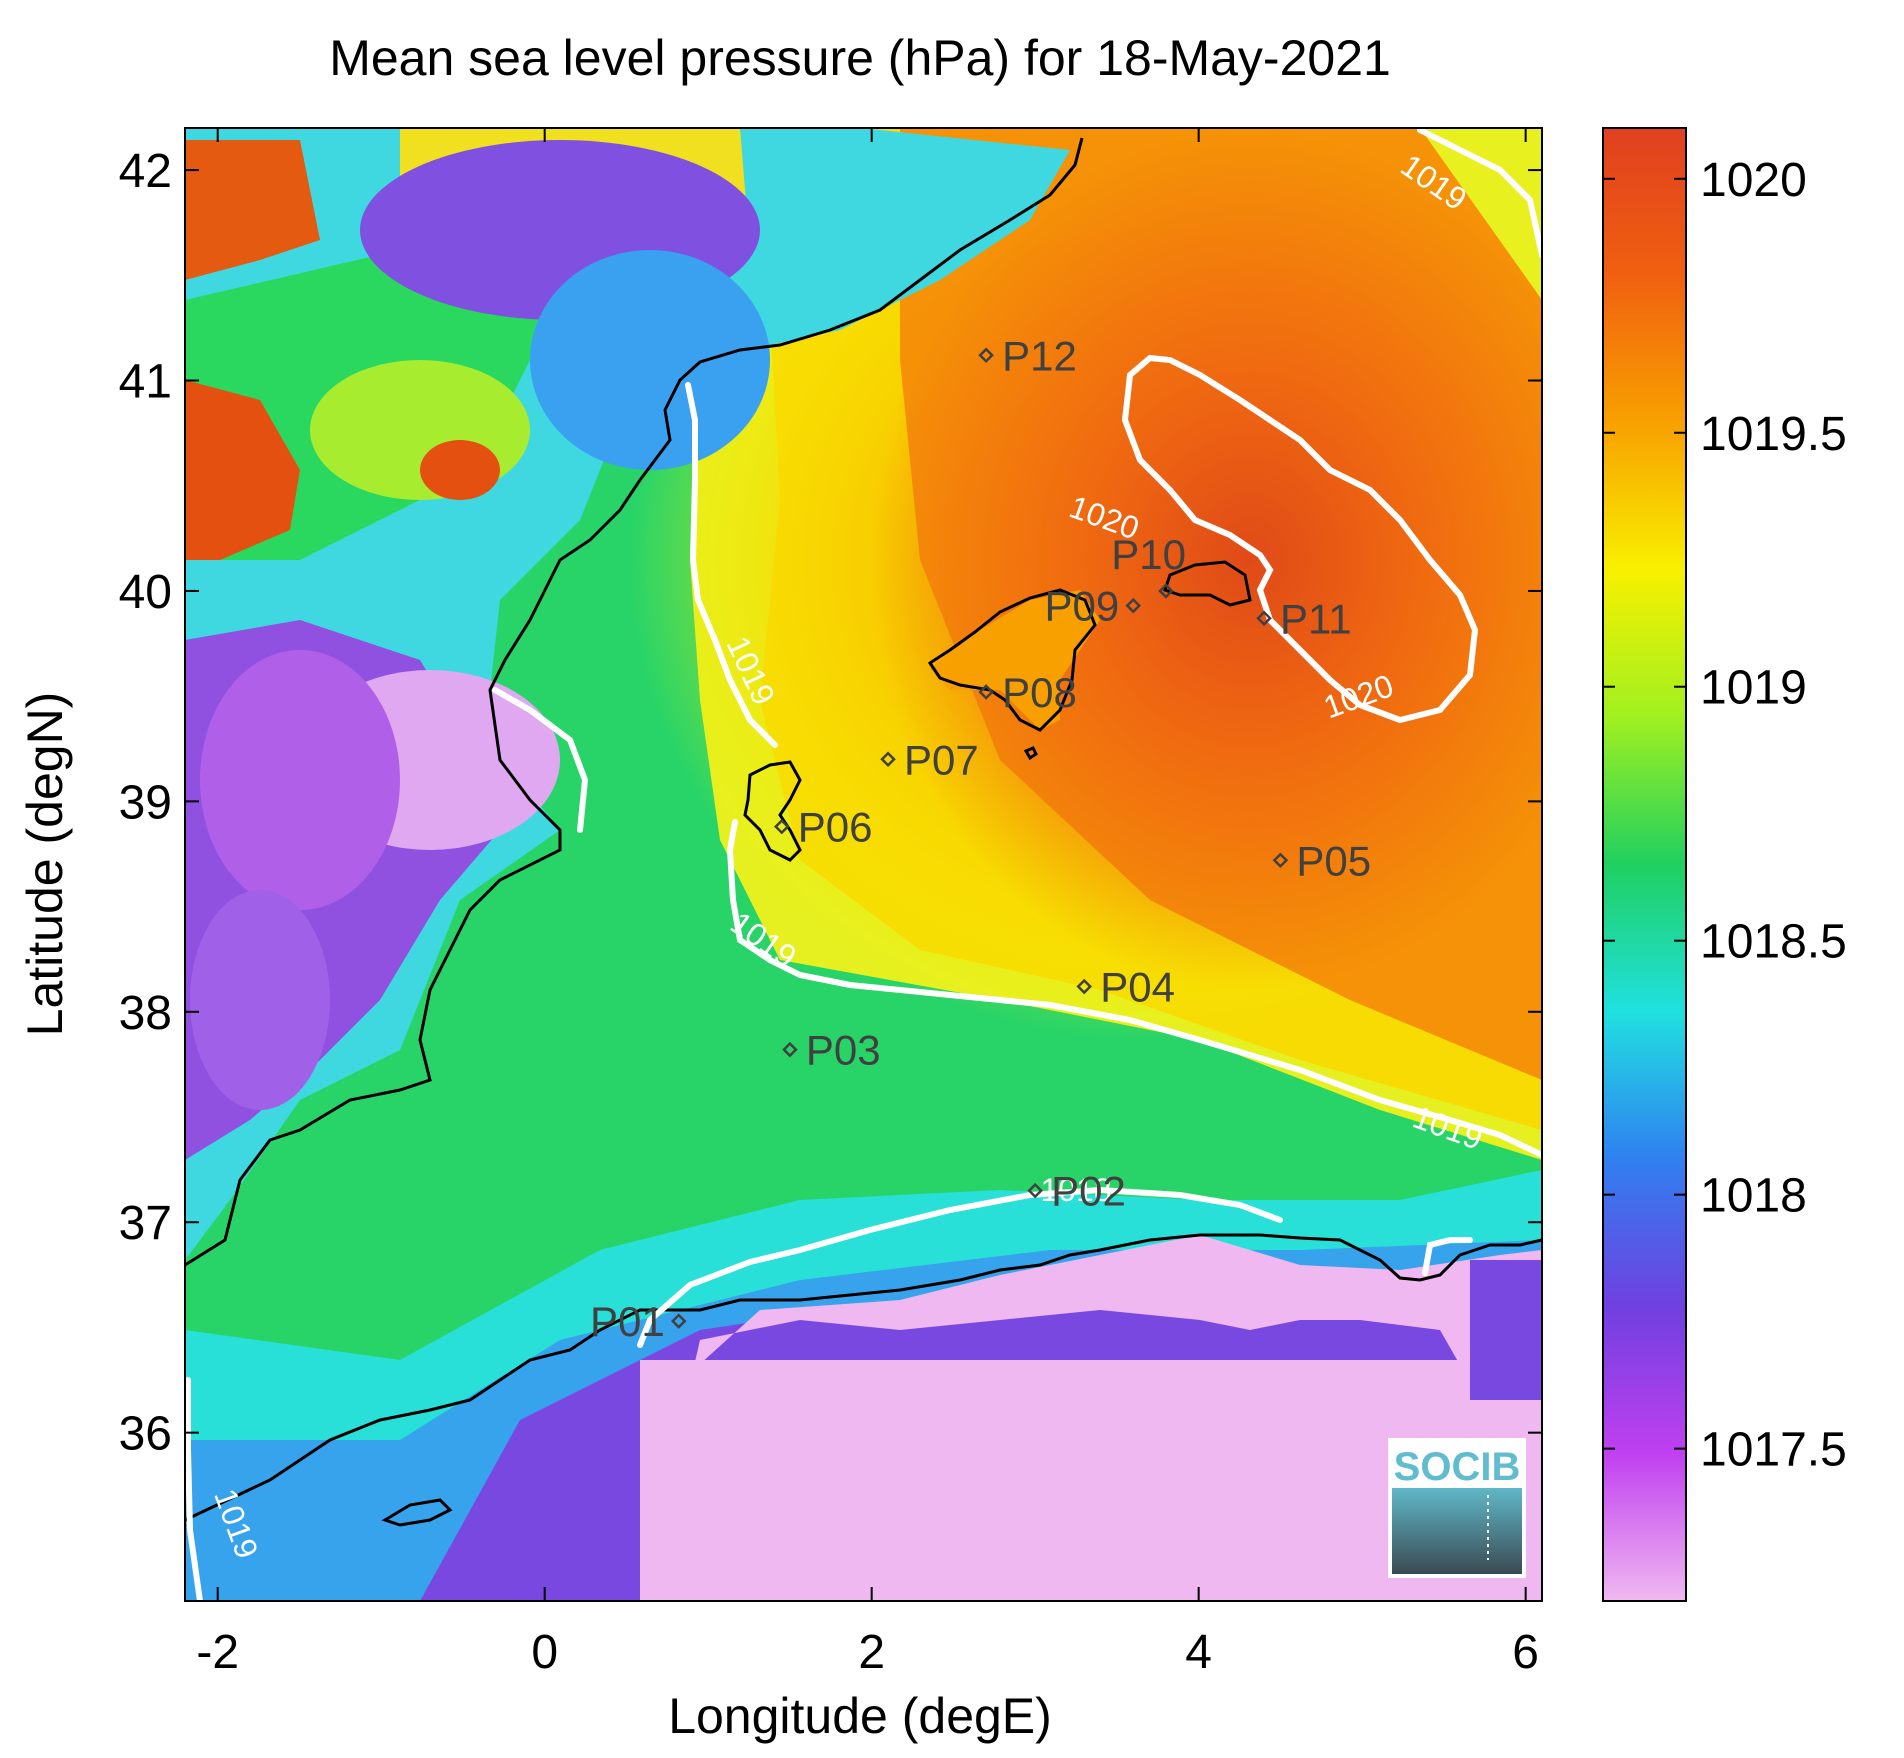 The height and width of the screenshot is (1758, 1904). I want to click on station-label: P09, so click(1082, 606).